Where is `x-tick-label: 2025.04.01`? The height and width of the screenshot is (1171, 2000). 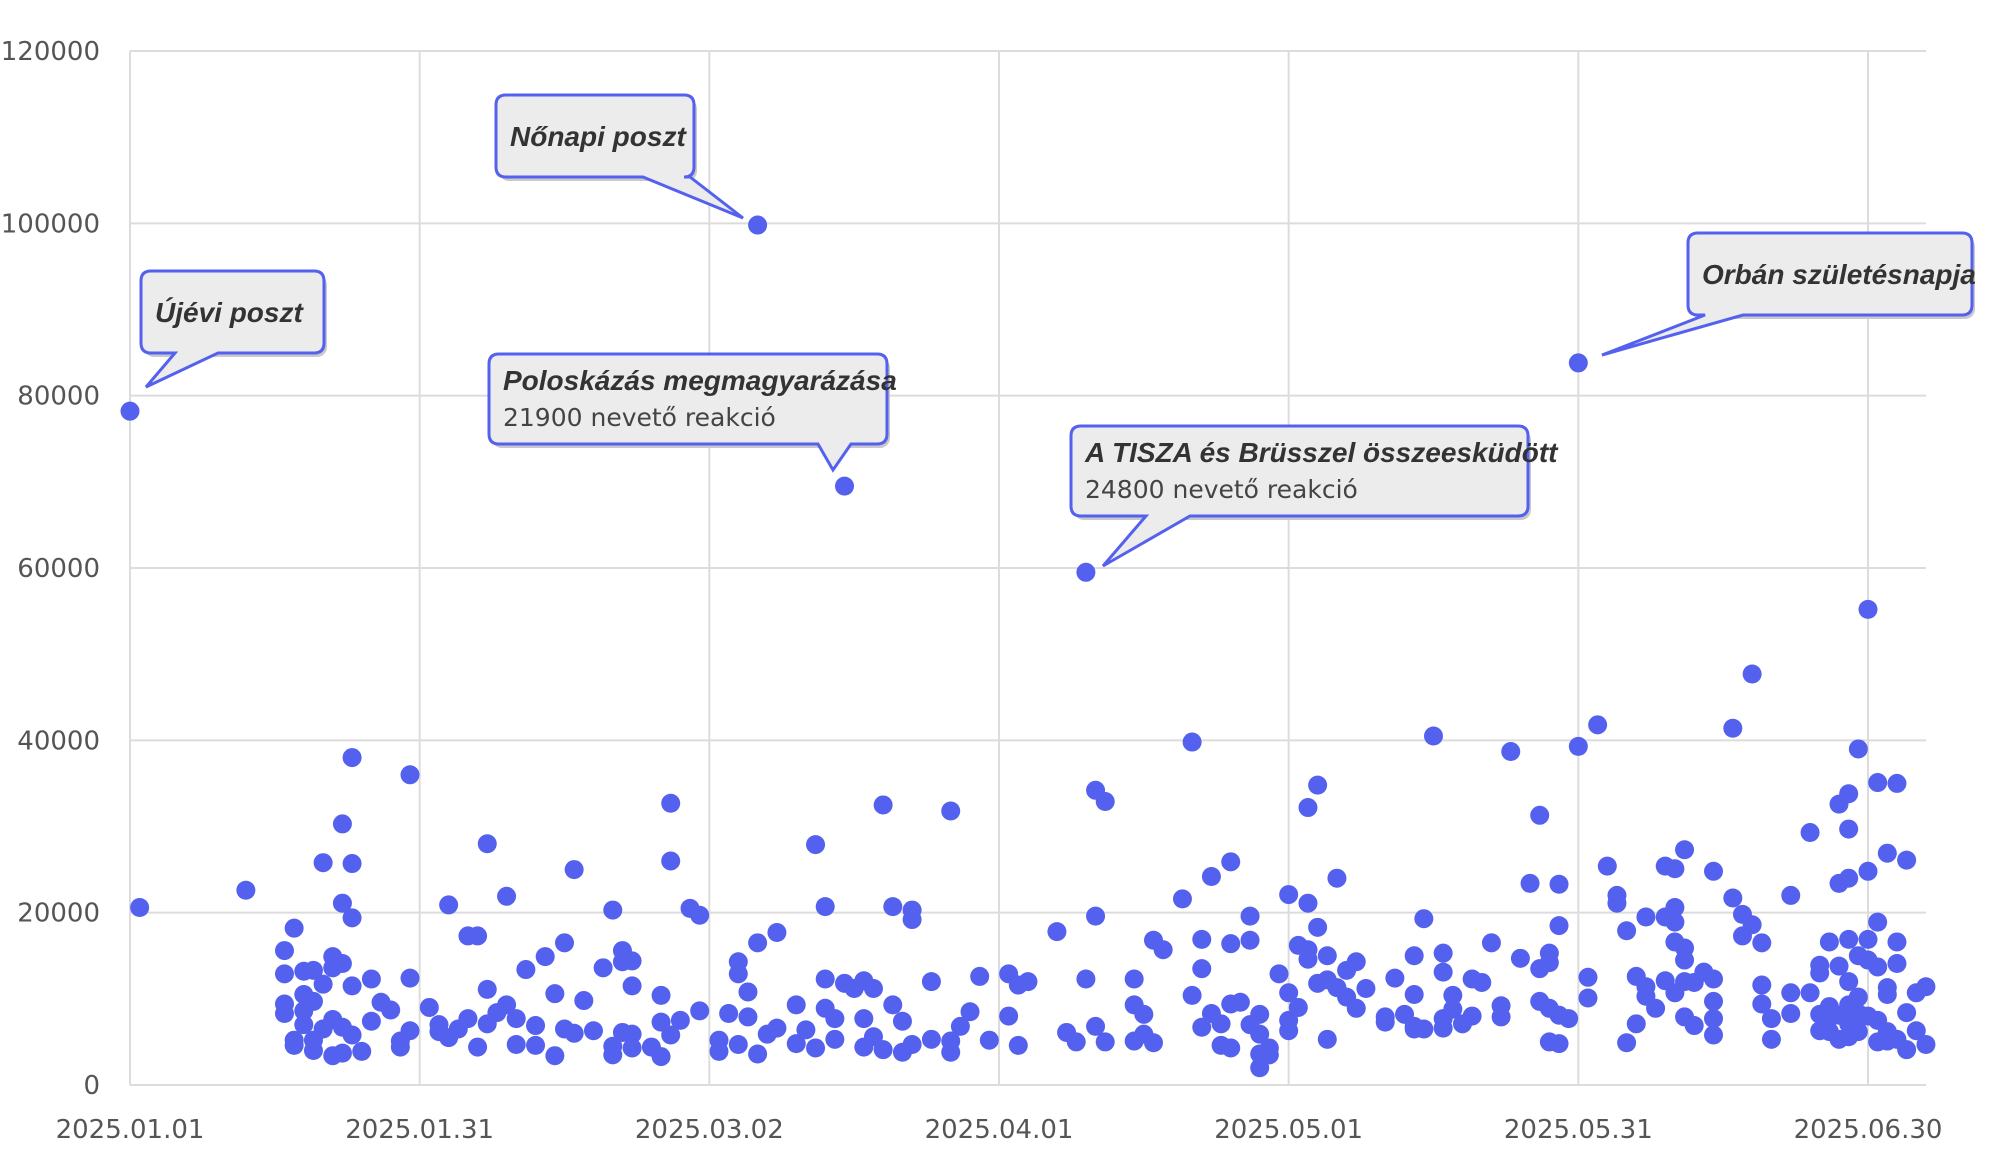 x-tick-label: 2025.04.01 is located at coordinates (999, 1130).